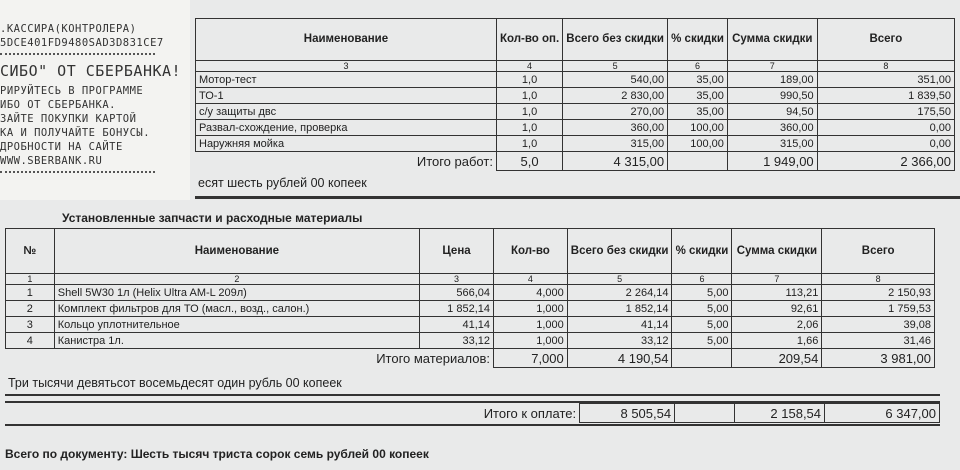 This screenshot has width=960, height=470. I want to click on table-cell: ТО-1, so click(346, 95).